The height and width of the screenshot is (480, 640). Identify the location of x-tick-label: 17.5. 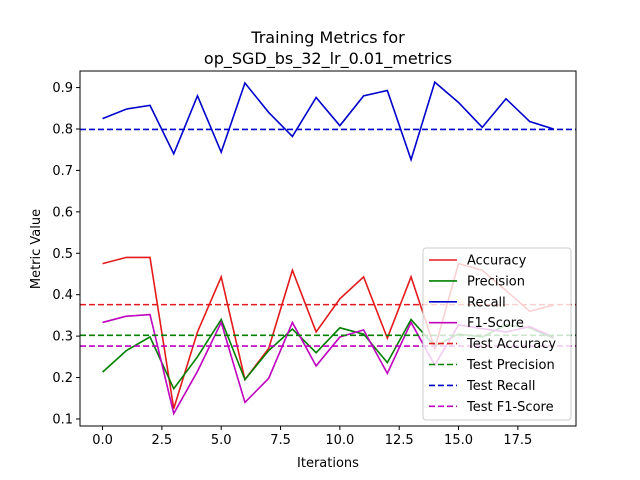
(517, 440).